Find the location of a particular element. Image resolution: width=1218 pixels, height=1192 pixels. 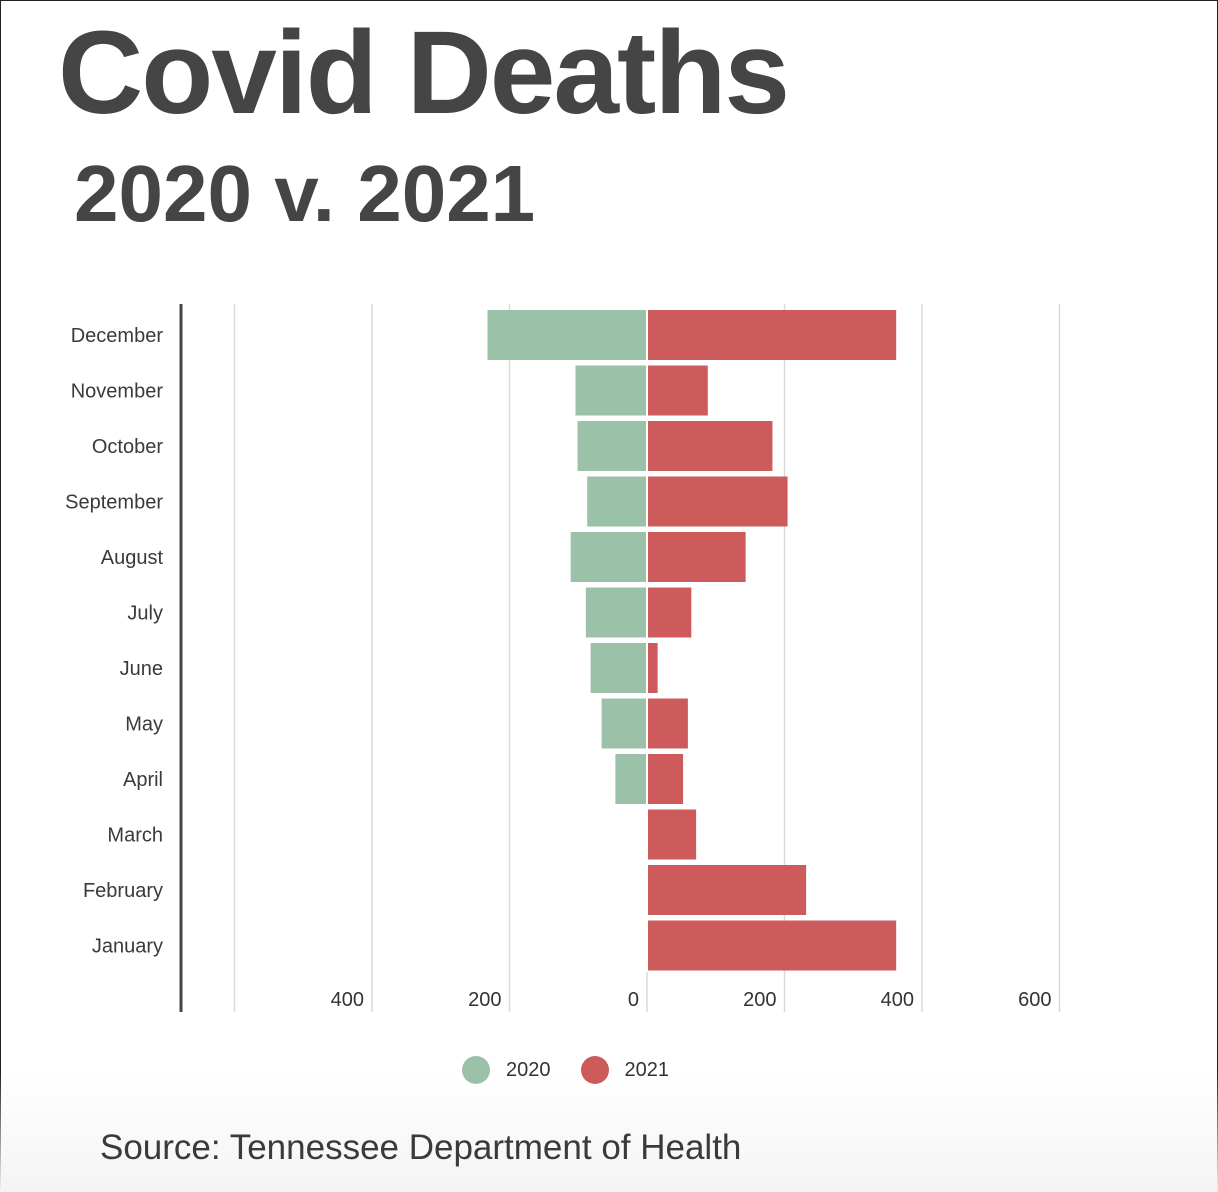

source-note: Source: Tennessee Department of Health is located at coordinates (421, 1147).